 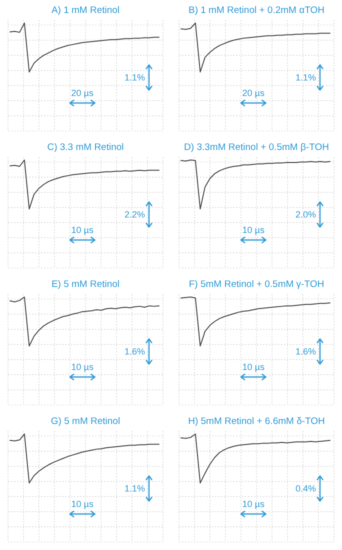 I want to click on chart-title: C) 3.3 mM Retinol, so click(x=85, y=147).